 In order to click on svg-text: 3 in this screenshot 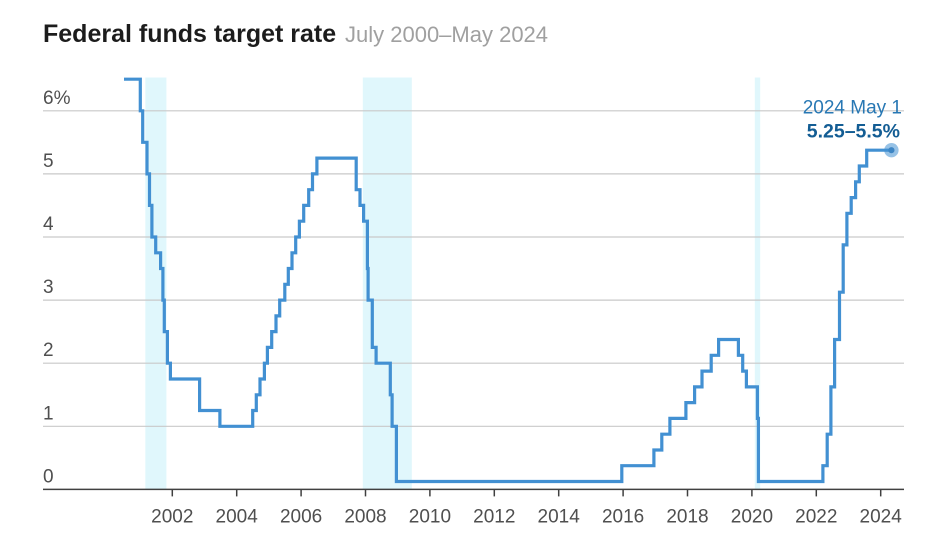, I will do `click(48, 287)`.